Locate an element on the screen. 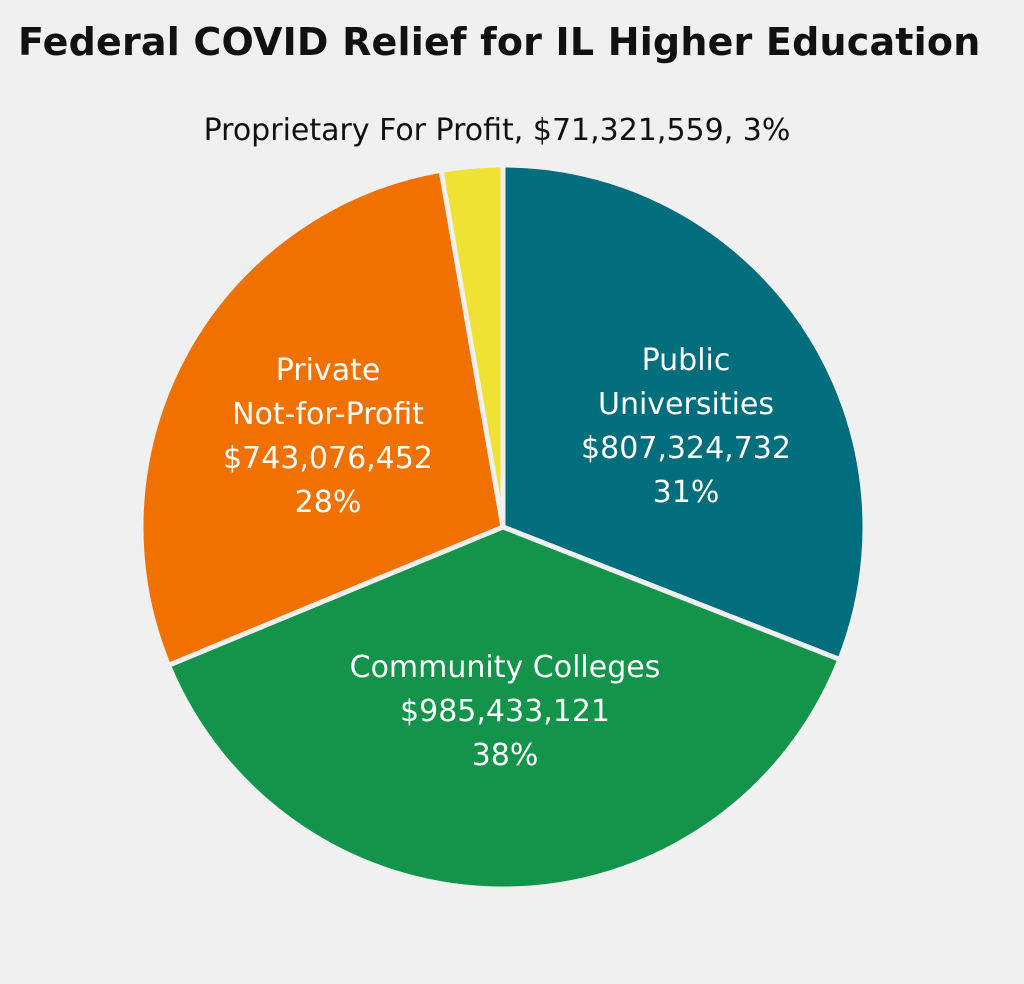 This screenshot has width=1024, height=984. slice-label-proprietary-for-profit: Proprietary For Profit, $71,321,559, 3% is located at coordinates (497, 130).